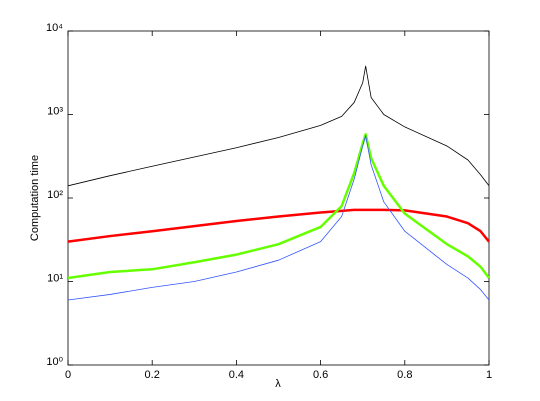 Image resolution: width=540 pixels, height=401 pixels. What do you see at coordinates (278, 225) in the screenshot?
I see `series-line` at bounding box center [278, 225].